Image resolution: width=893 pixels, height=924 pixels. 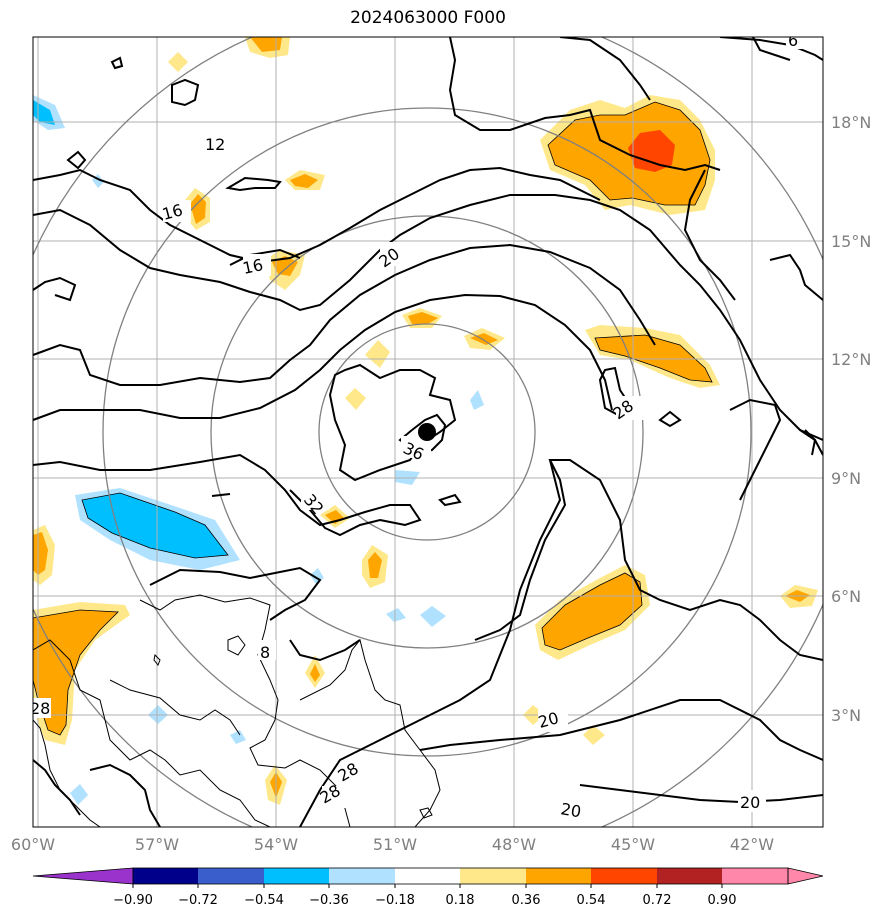 What do you see at coordinates (851, 419) in the screenshot?
I see `latitude-labels: 18°N 15°N 12°N 9°N 6°N 3°N` at bounding box center [851, 419].